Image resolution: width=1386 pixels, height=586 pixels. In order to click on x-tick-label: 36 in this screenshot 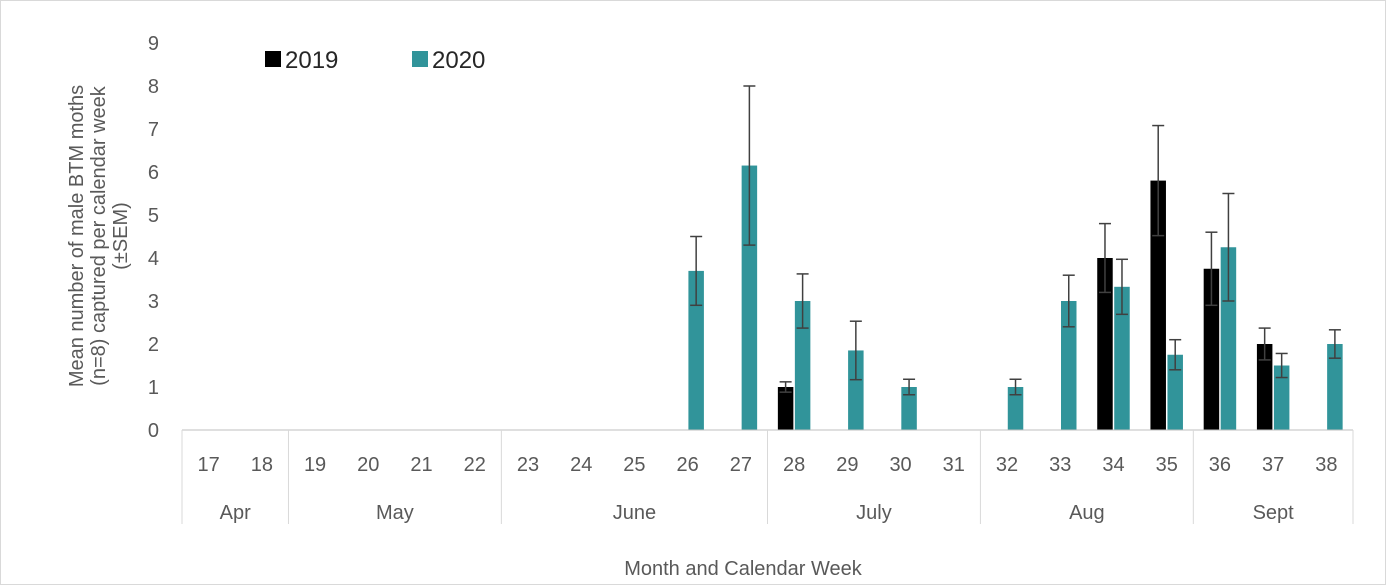, I will do `click(1220, 465)`.